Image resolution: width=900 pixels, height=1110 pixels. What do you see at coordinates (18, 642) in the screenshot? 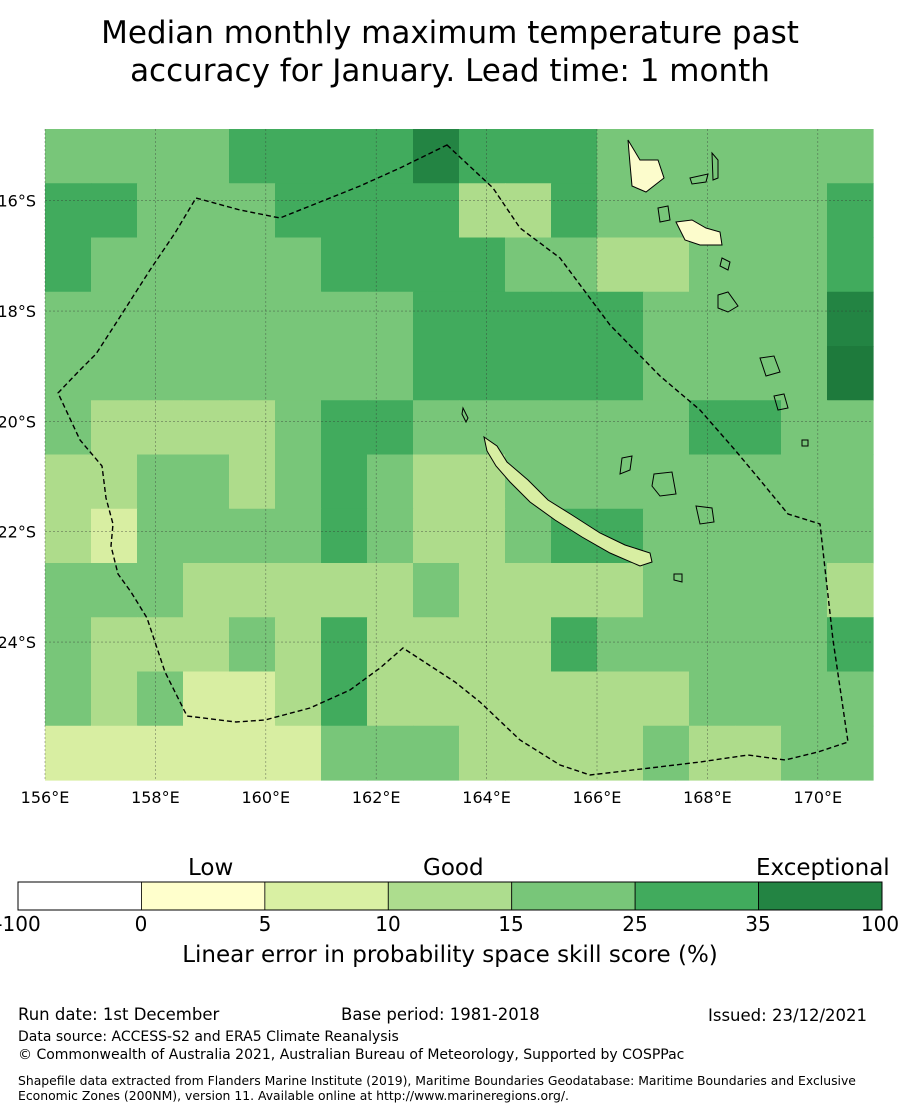
I see `y-tick-label: 24°S` at bounding box center [18, 642].